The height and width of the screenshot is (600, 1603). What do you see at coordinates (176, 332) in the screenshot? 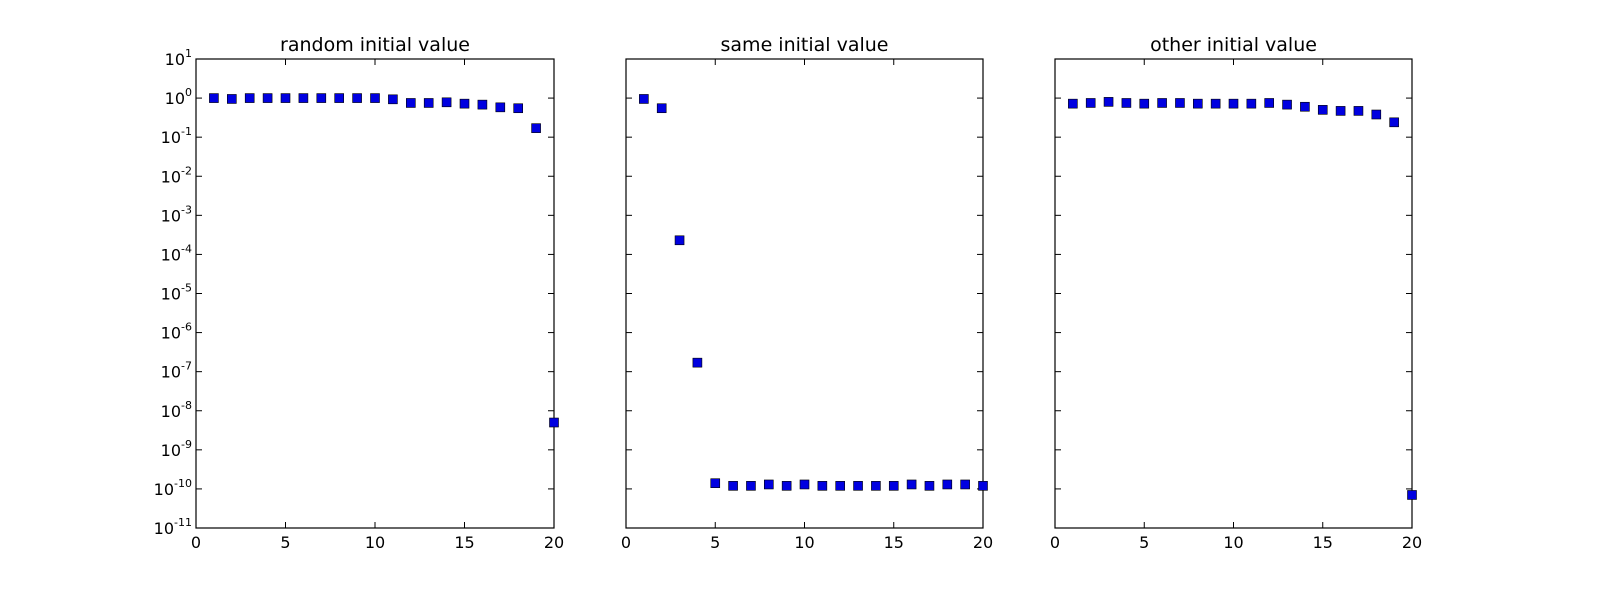
I see `y-tick-label: 10⁻⁶` at bounding box center [176, 332].